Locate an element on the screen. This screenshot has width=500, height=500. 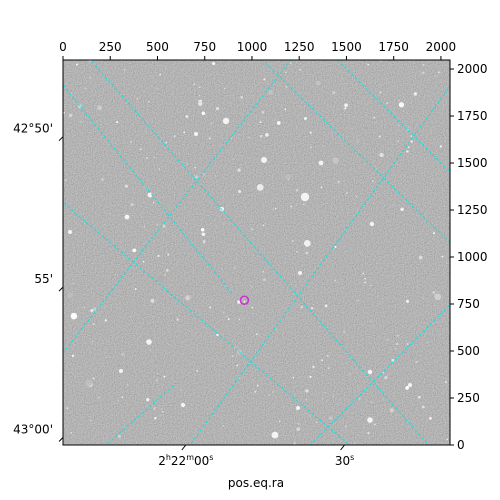
grid-line is located at coordinates (379, 374).